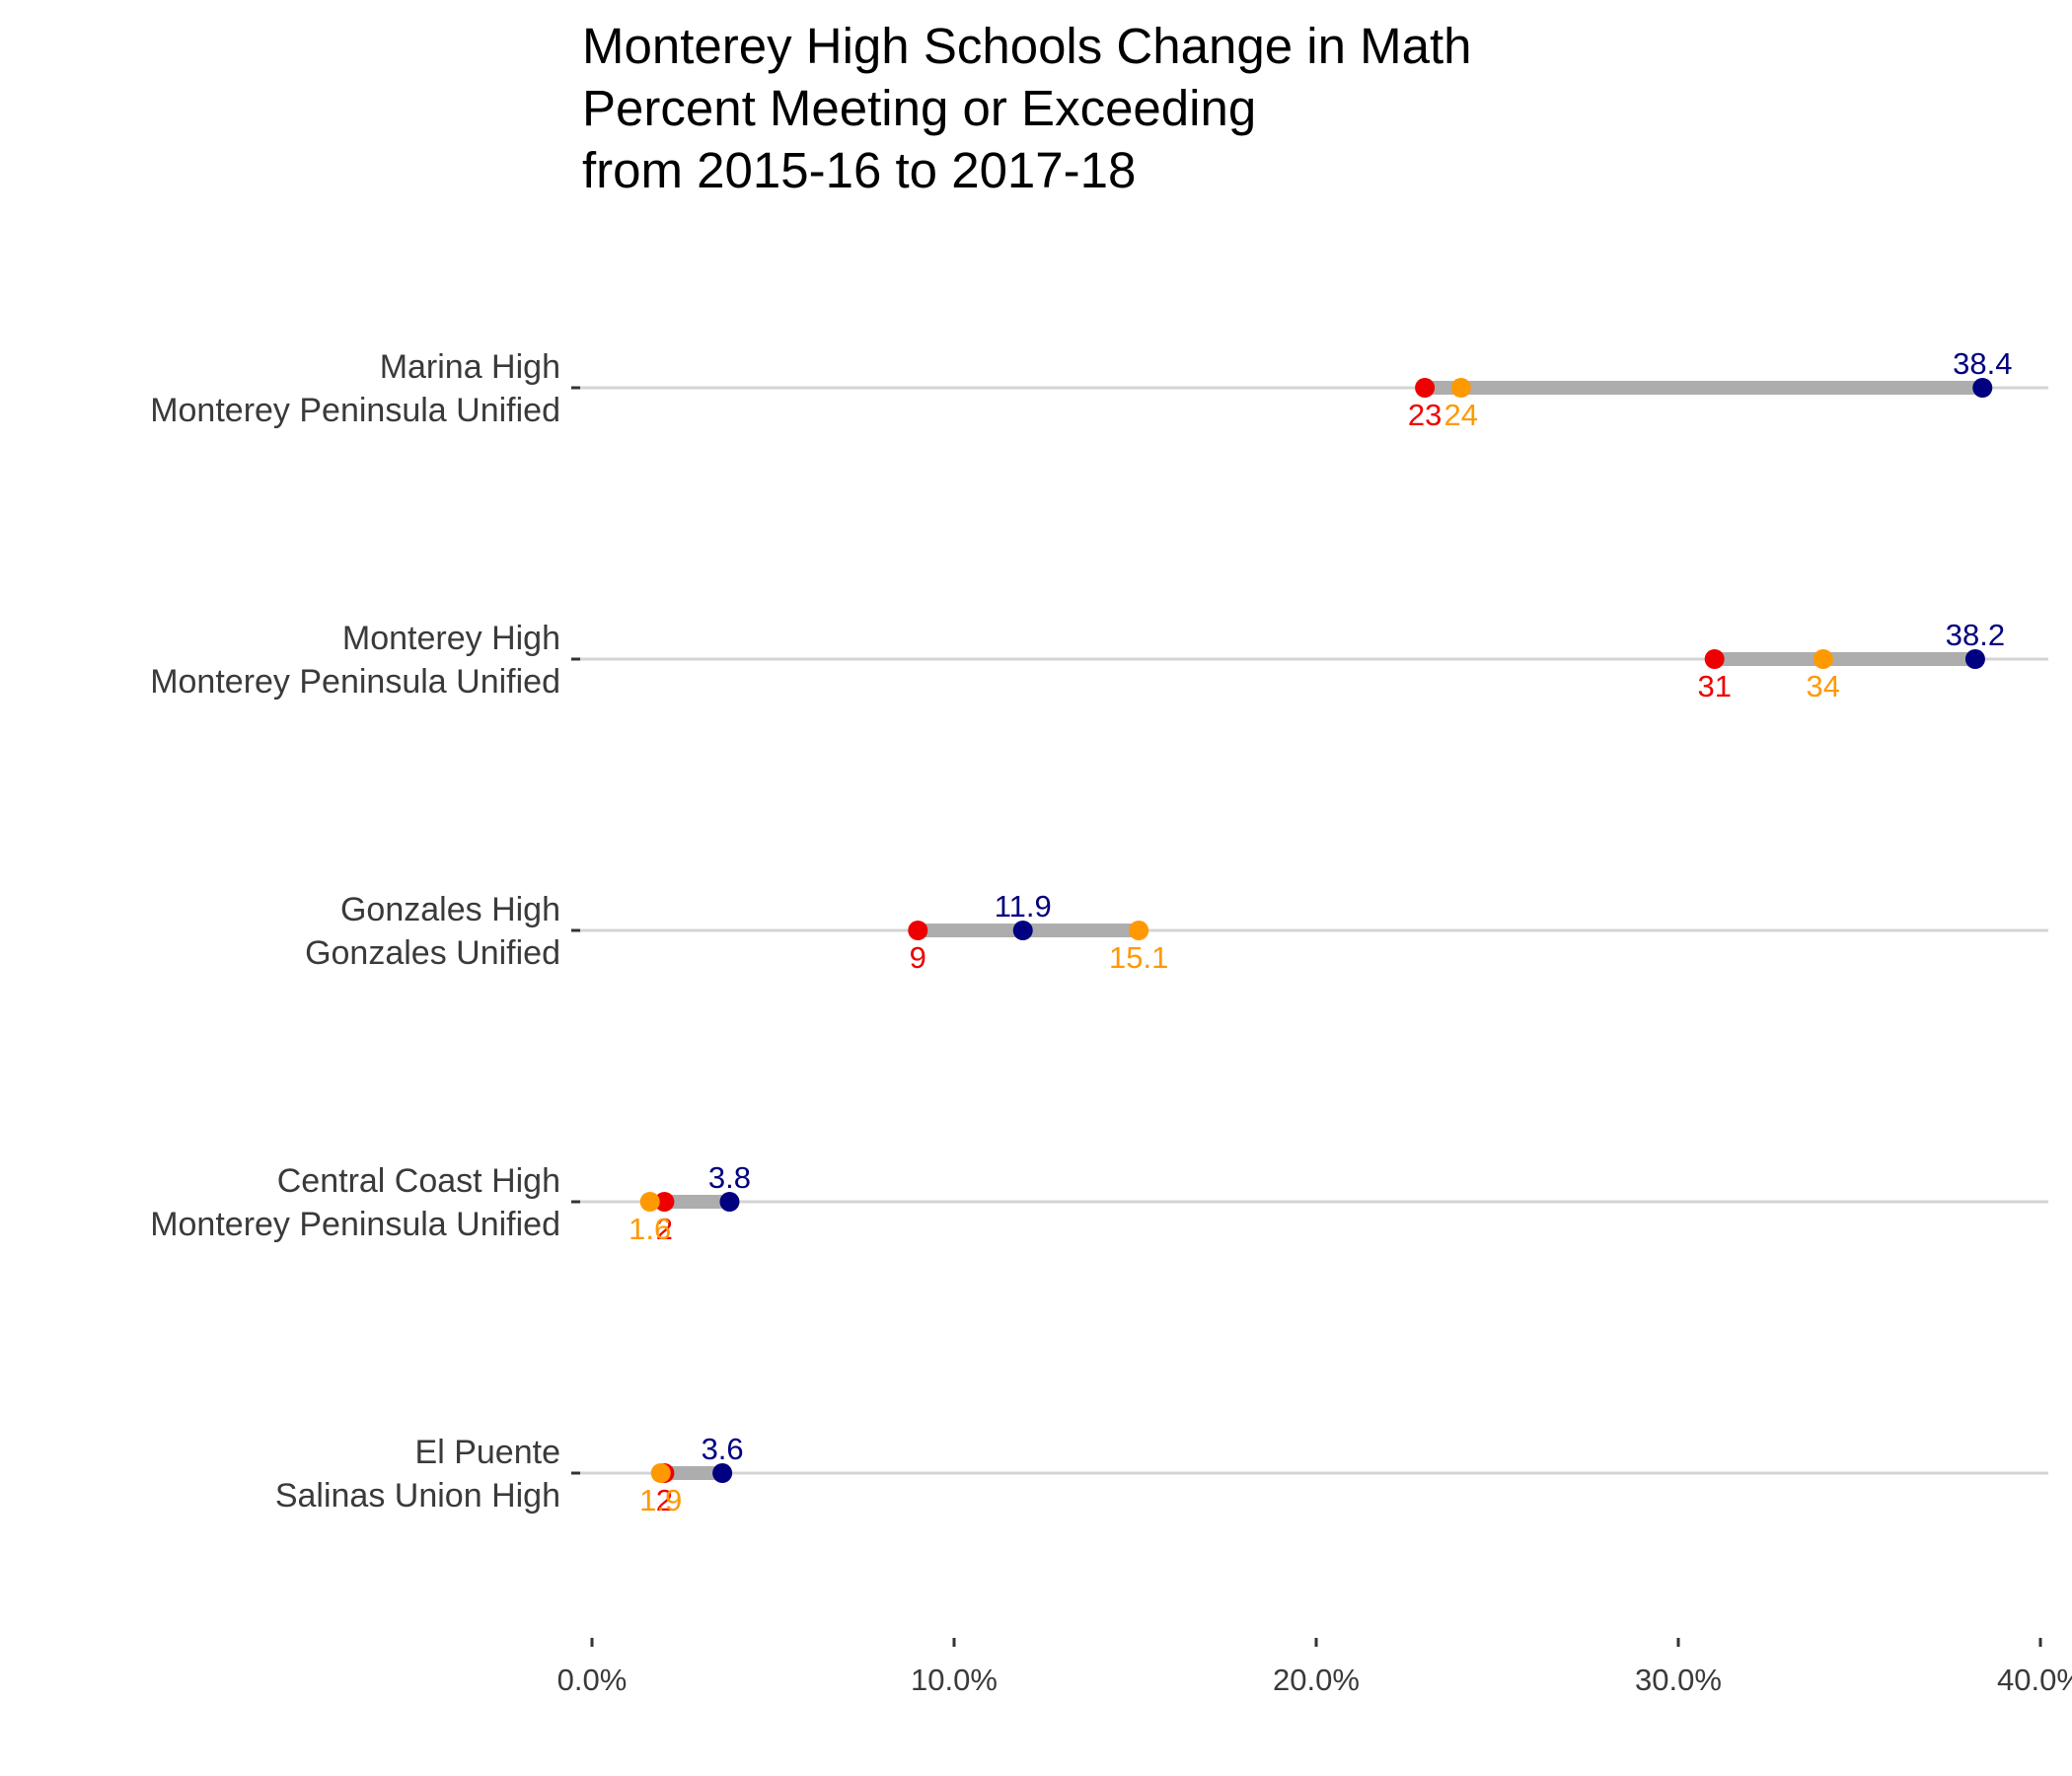  What do you see at coordinates (470, 367) in the screenshot?
I see `school-name-label: Marina High` at bounding box center [470, 367].